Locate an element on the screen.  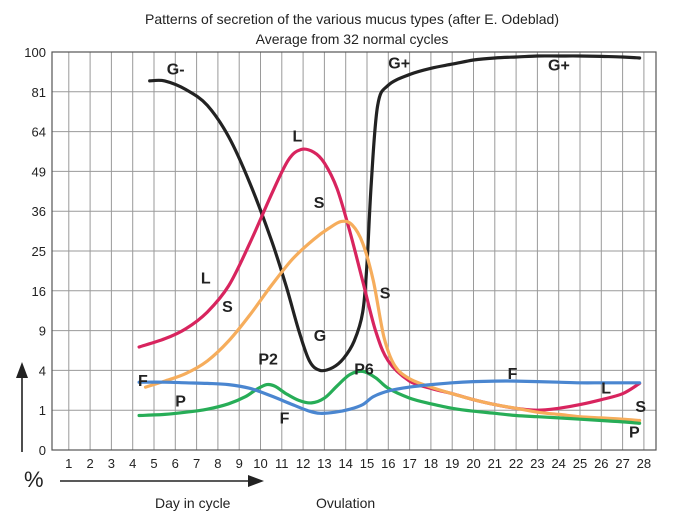
x-tick-label: 18 is located at coordinates (431, 463).